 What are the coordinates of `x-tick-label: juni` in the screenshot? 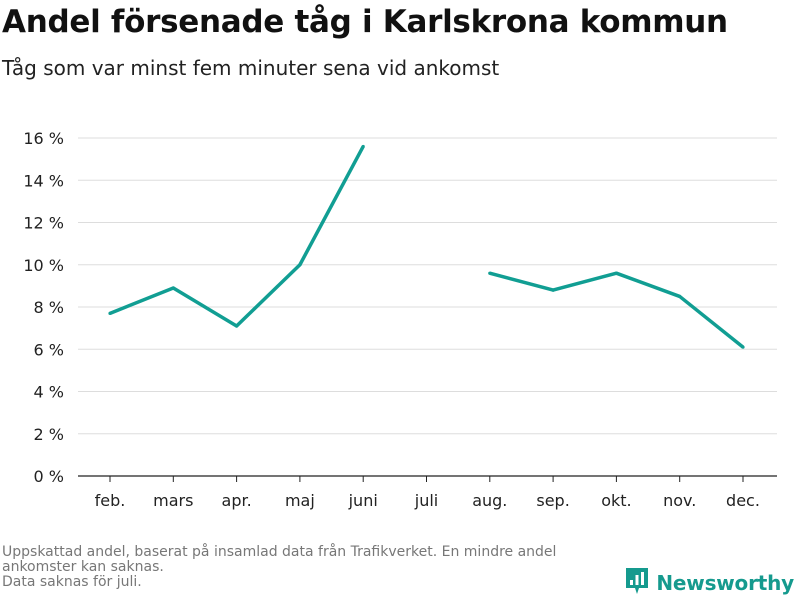 It's located at (363, 500).